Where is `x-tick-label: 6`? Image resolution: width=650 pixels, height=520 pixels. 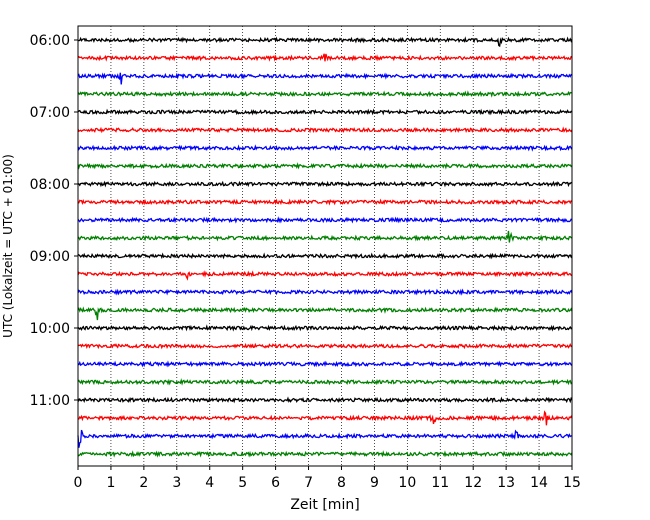 x-tick-label: 6 is located at coordinates (275, 483).